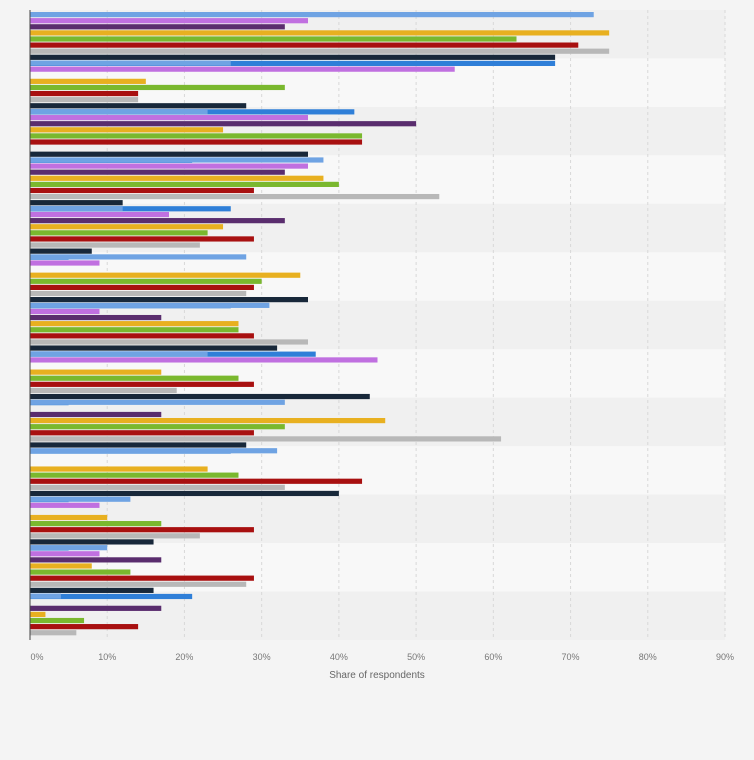  What do you see at coordinates (725, 657) in the screenshot?
I see `x-tick-label: 90%` at bounding box center [725, 657].